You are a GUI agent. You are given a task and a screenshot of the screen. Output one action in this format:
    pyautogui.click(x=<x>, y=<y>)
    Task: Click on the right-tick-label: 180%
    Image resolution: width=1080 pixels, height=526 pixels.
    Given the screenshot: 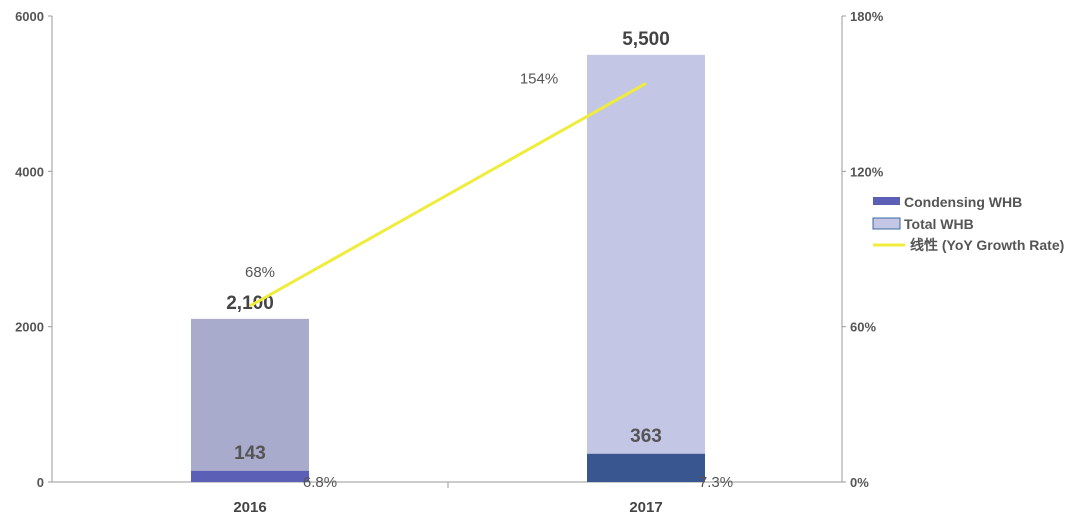 What is the action you would take?
    pyautogui.click(x=867, y=16)
    